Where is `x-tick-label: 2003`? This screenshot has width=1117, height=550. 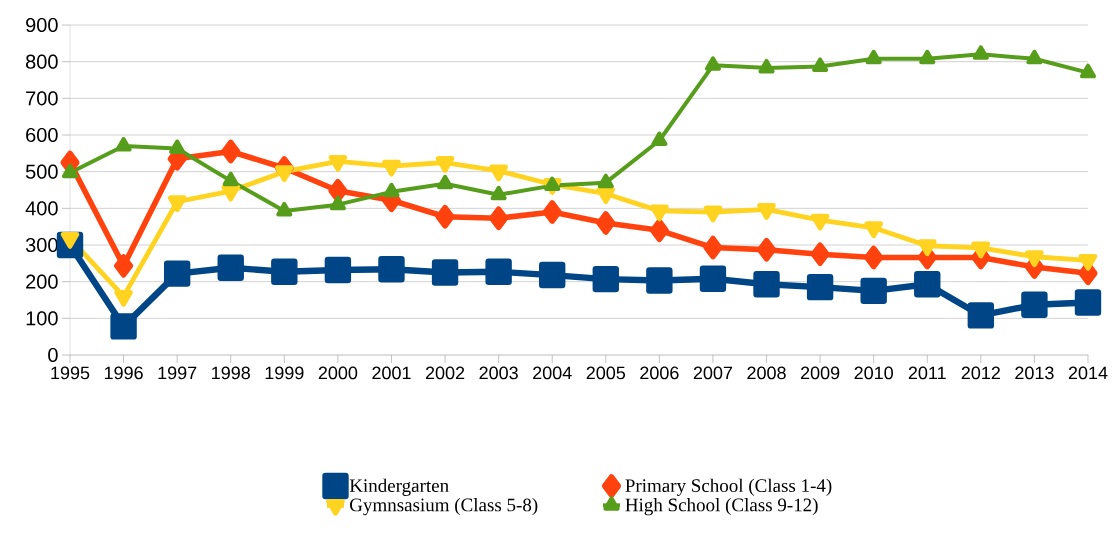 x-tick-label: 2003 is located at coordinates (498, 373).